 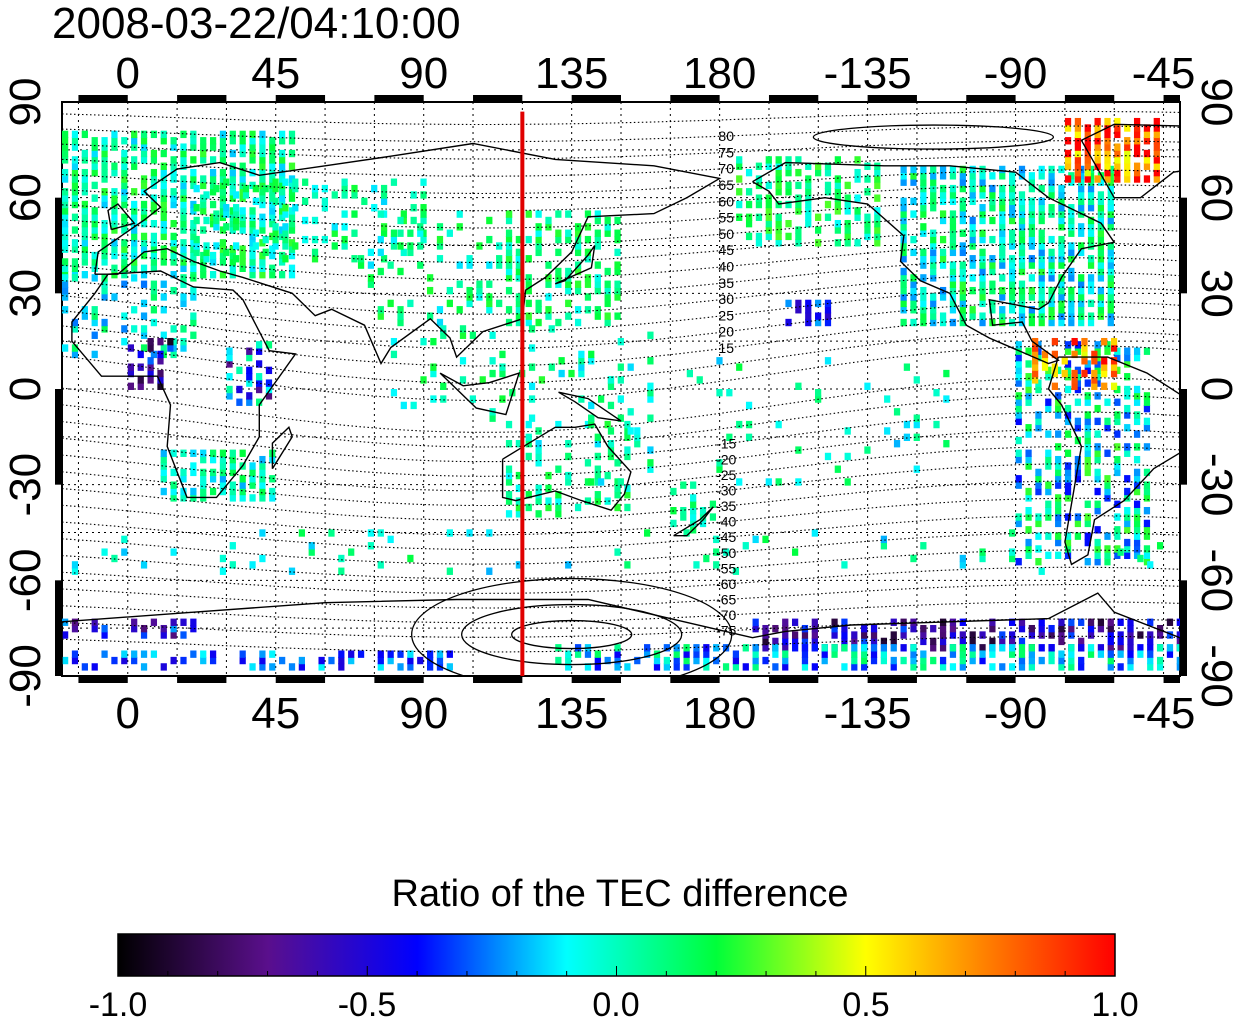 I want to click on mlat-label: 70, so click(x=726, y=169).